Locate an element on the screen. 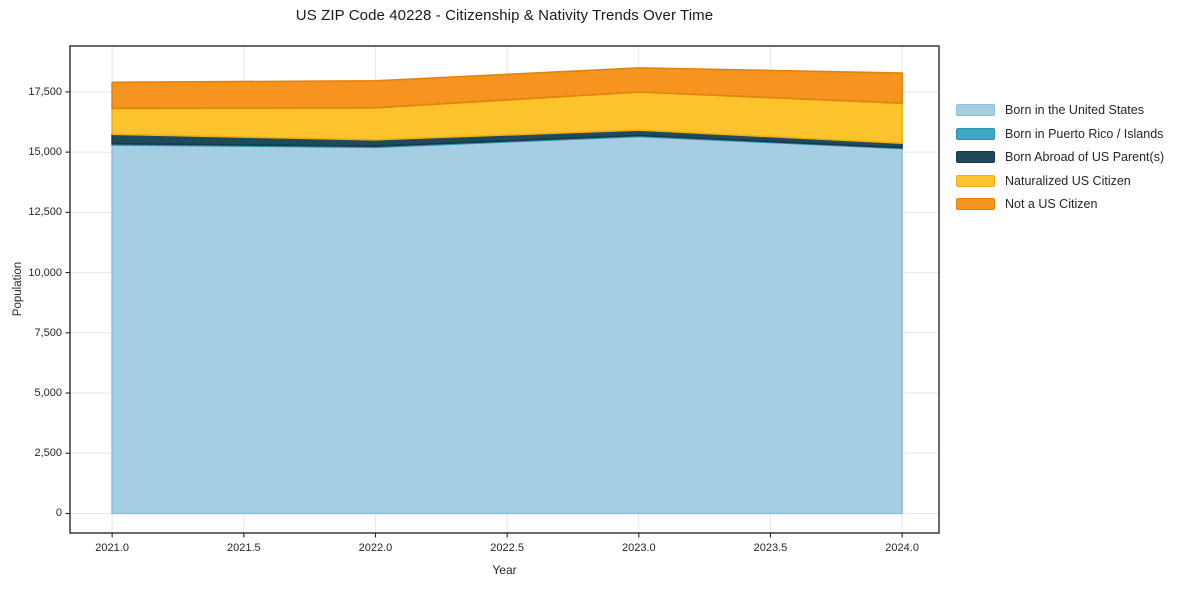 This screenshot has height=590, width=1189. y-tick-label: 2,500 is located at coordinates (48, 453).